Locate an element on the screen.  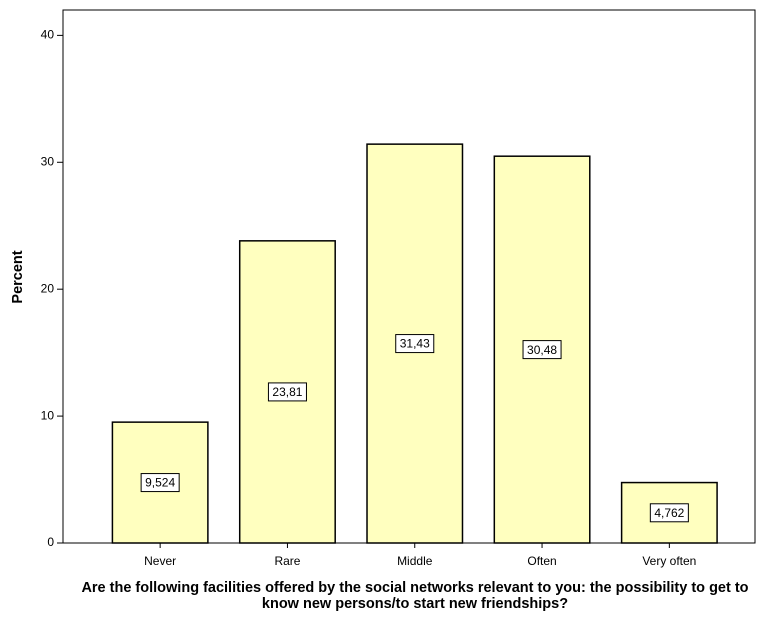
y-tick-label: 10 is located at coordinates (48, 415).